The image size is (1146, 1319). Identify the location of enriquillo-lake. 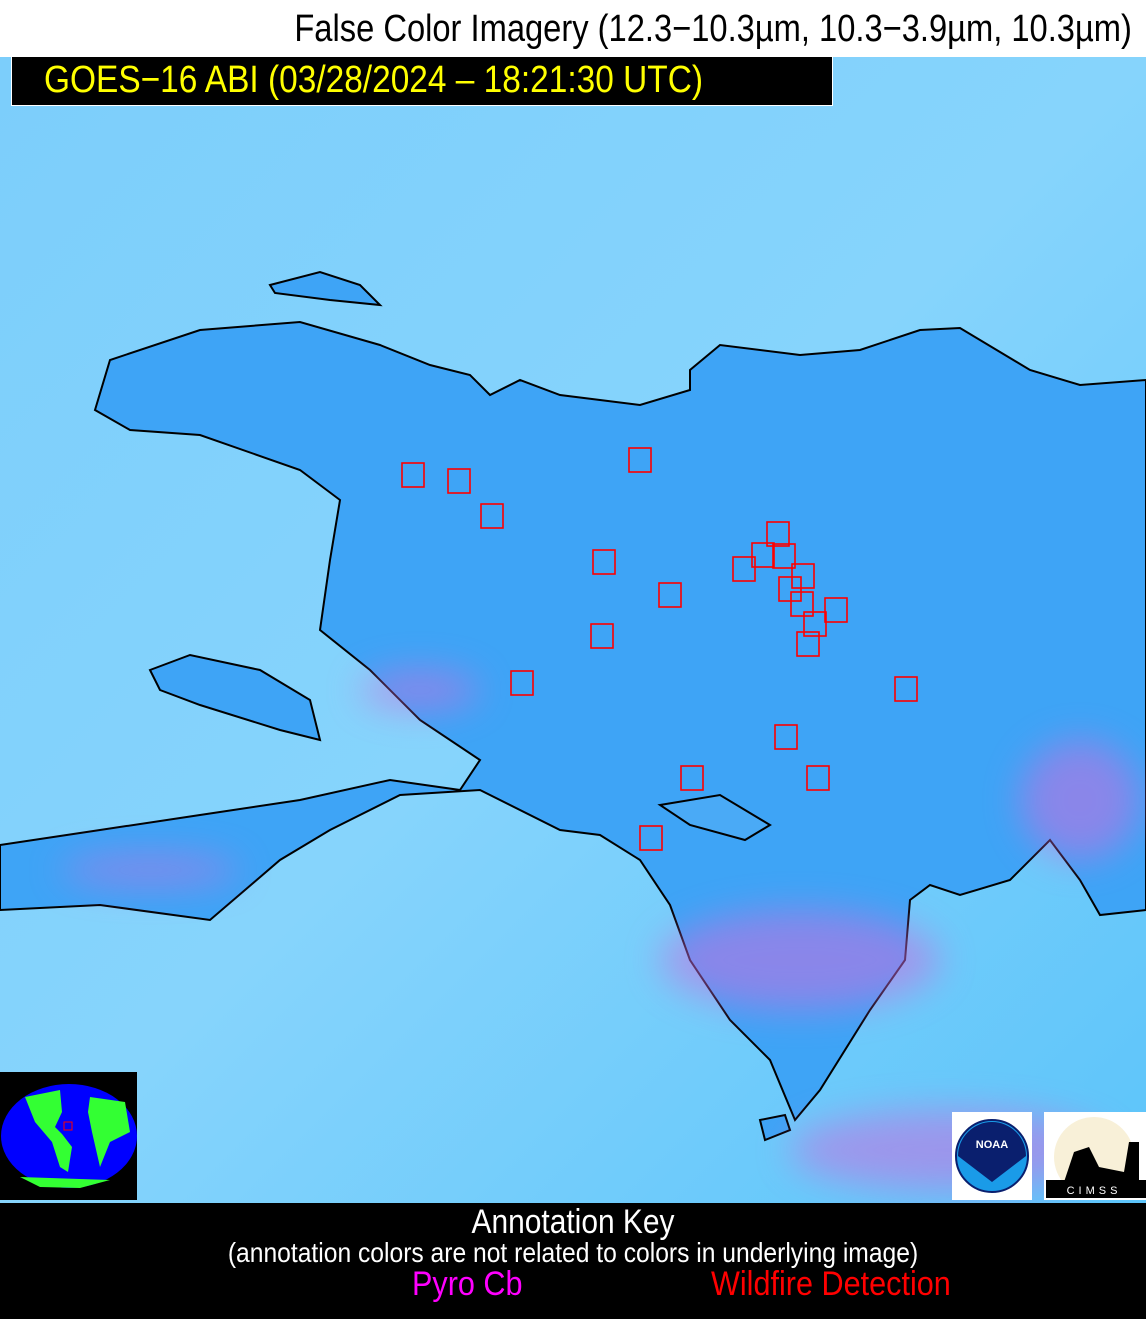
(714, 817).